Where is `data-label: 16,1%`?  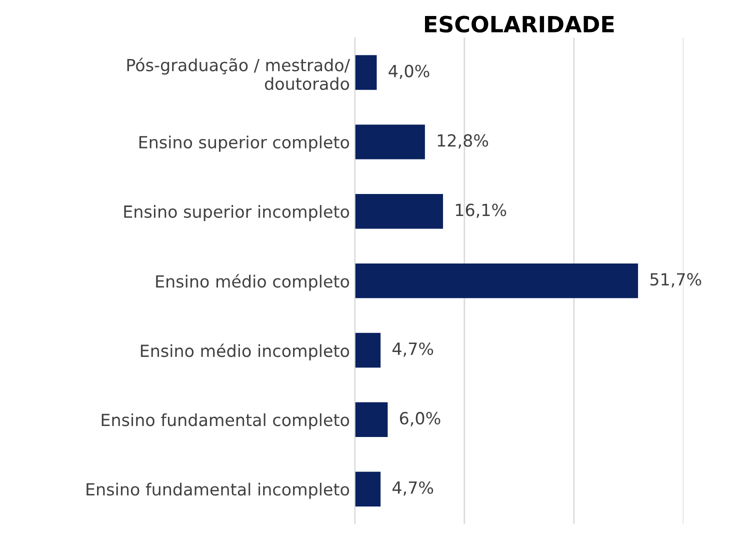
data-label: 16,1% is located at coordinates (481, 211).